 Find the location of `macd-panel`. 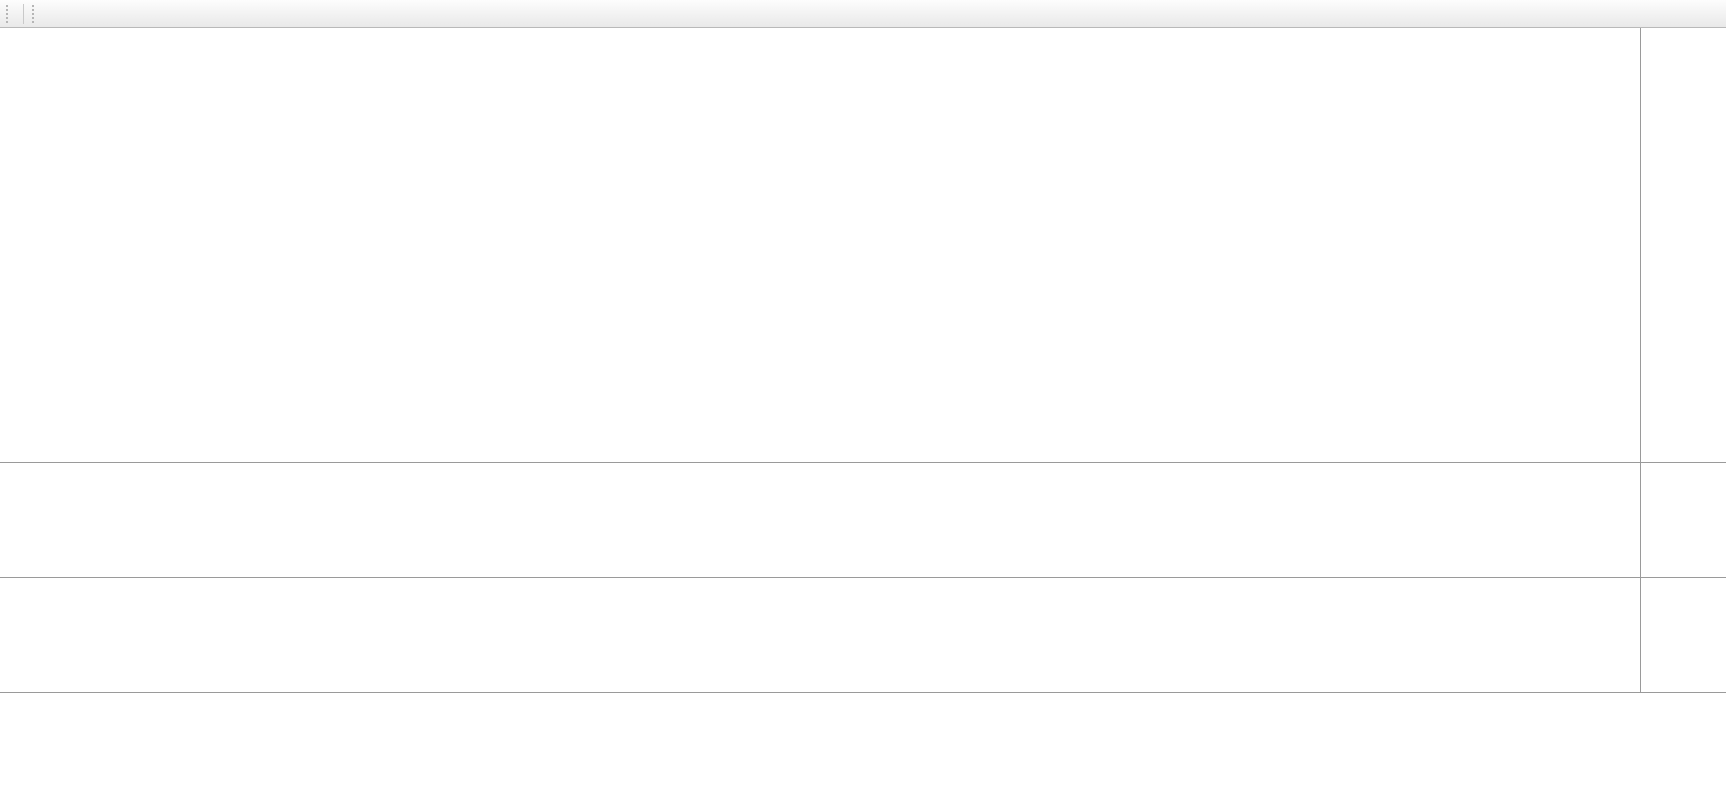

macd-panel is located at coordinates (820, 520).